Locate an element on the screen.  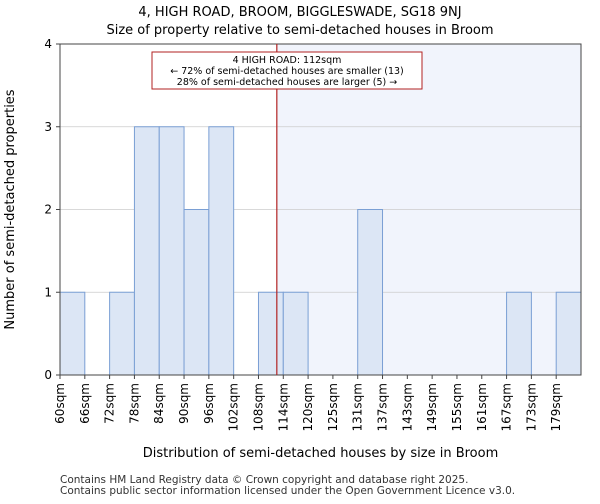
x-tick-label: 96sqm is located at coordinates (209, 403).